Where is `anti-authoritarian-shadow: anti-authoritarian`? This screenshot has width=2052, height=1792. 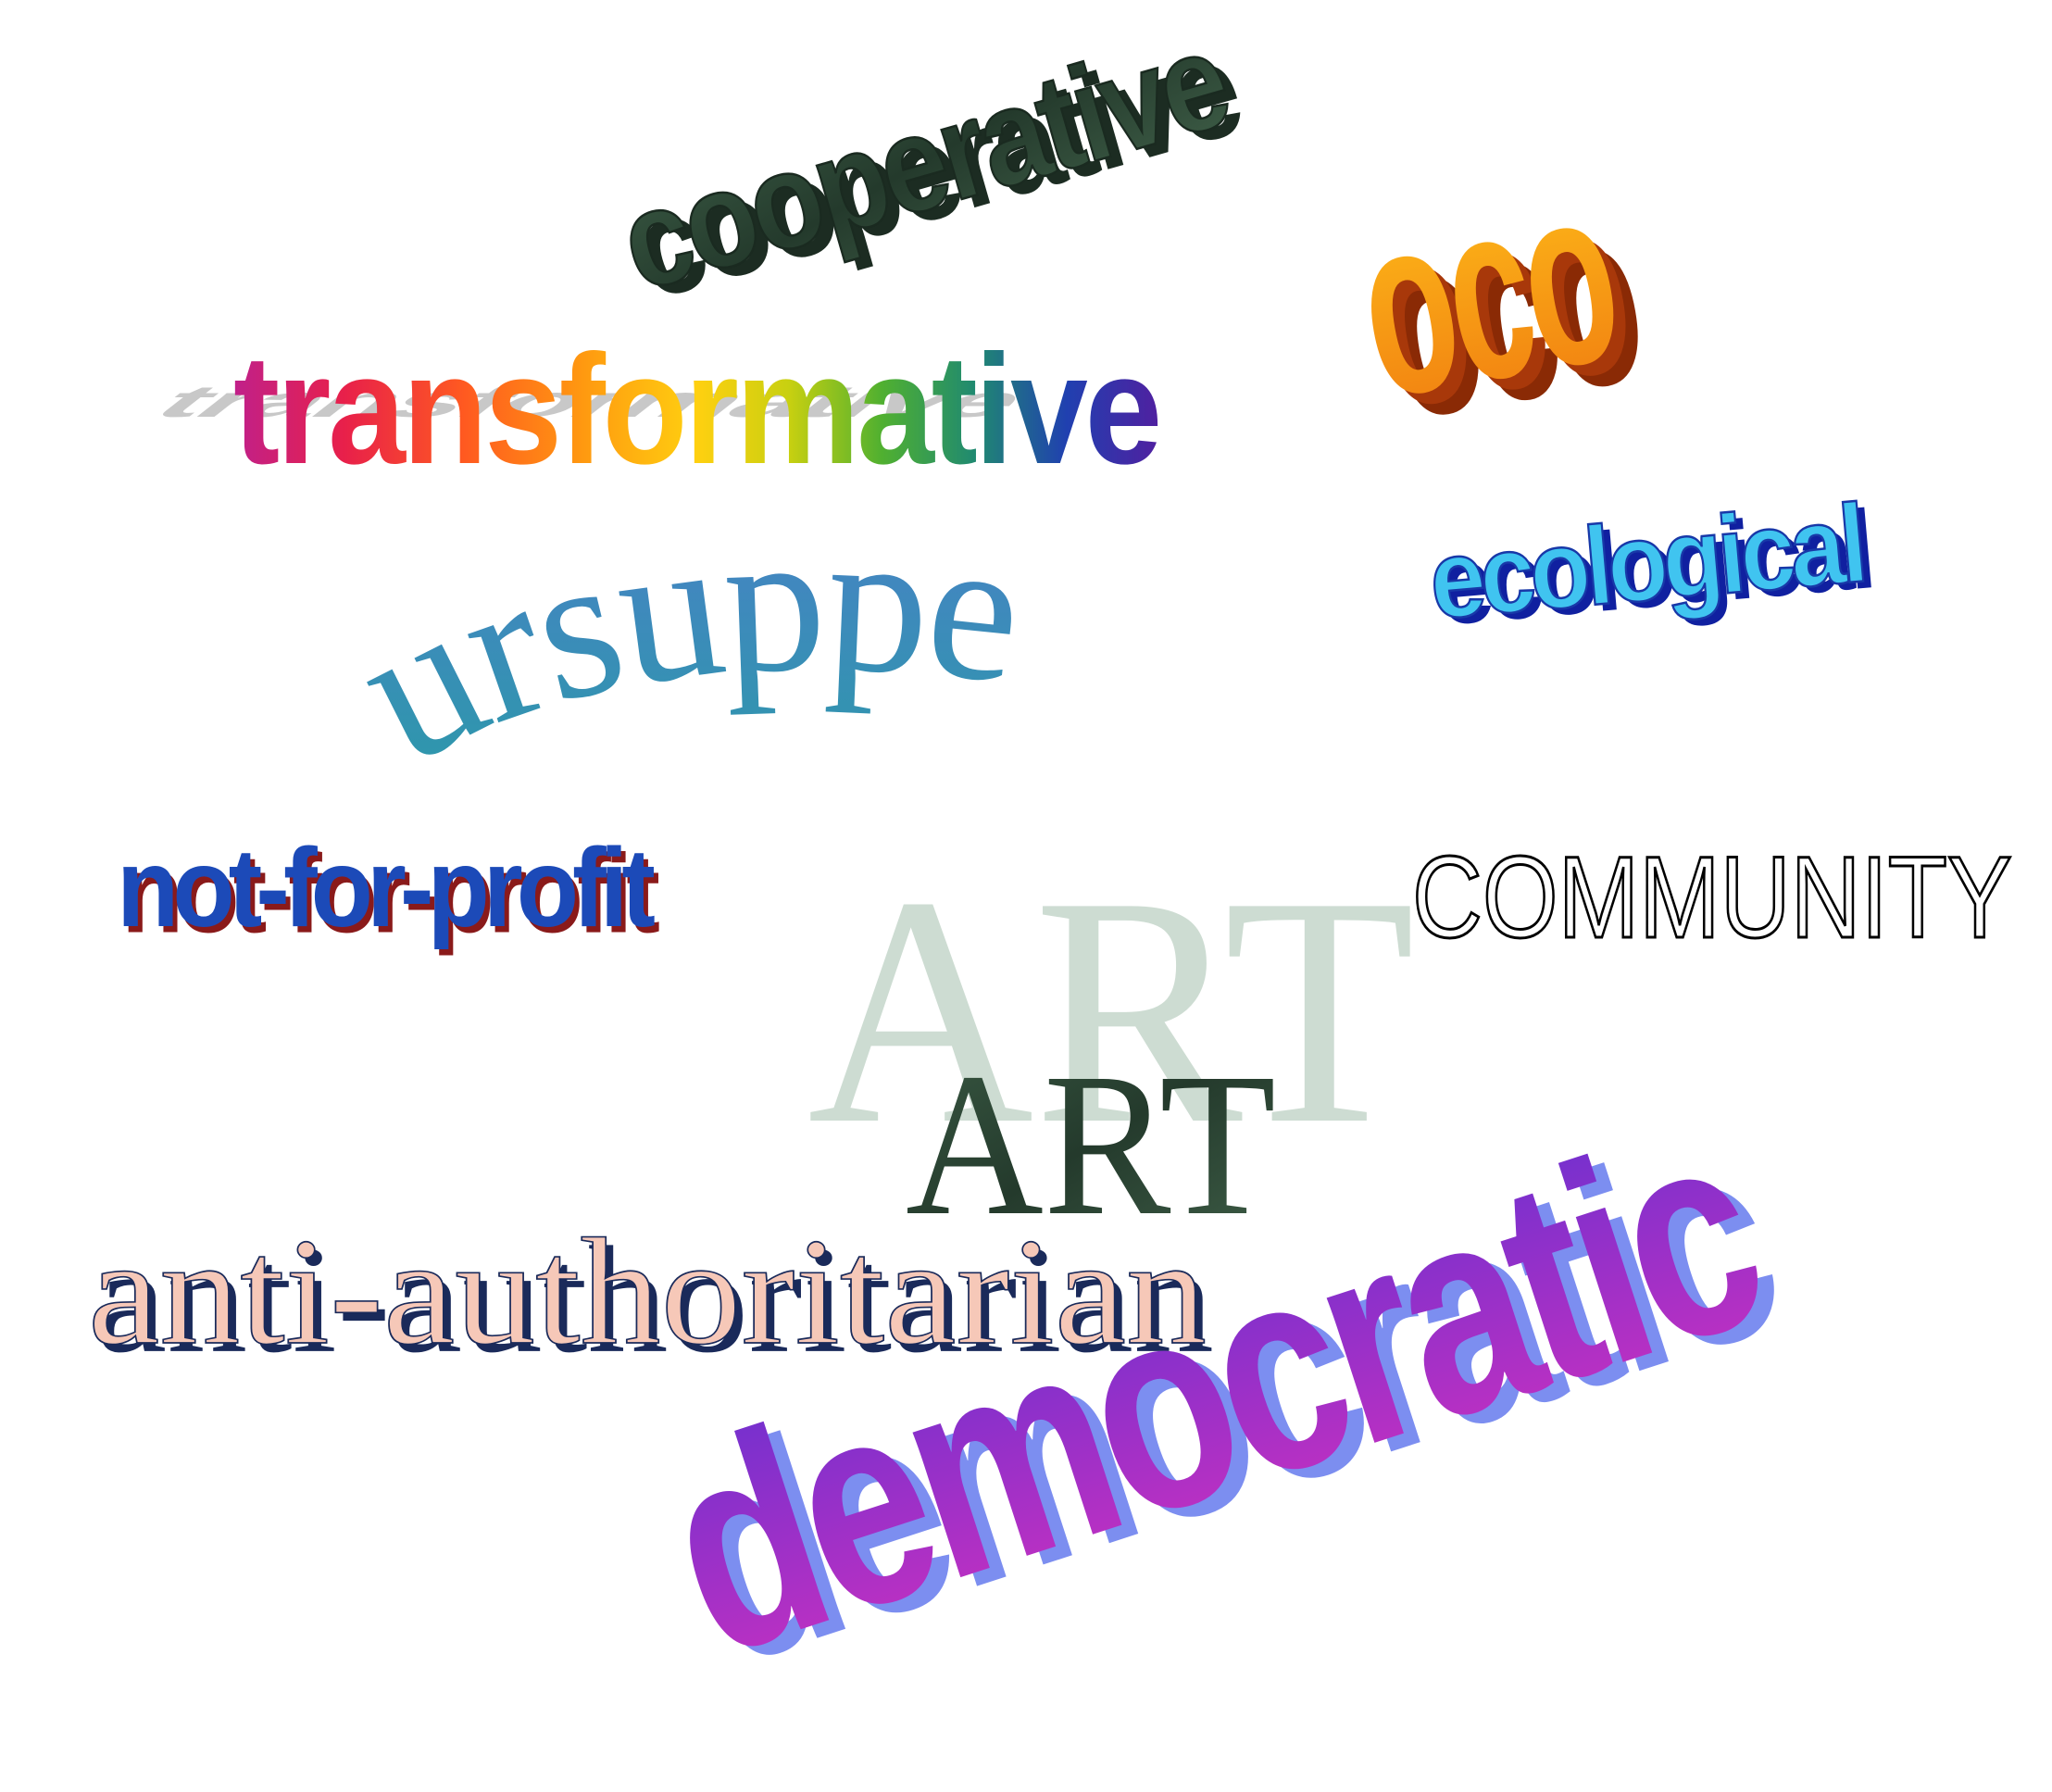 anti-authoritarian-shadow: anti-authoritarian is located at coordinates (654, 1300).